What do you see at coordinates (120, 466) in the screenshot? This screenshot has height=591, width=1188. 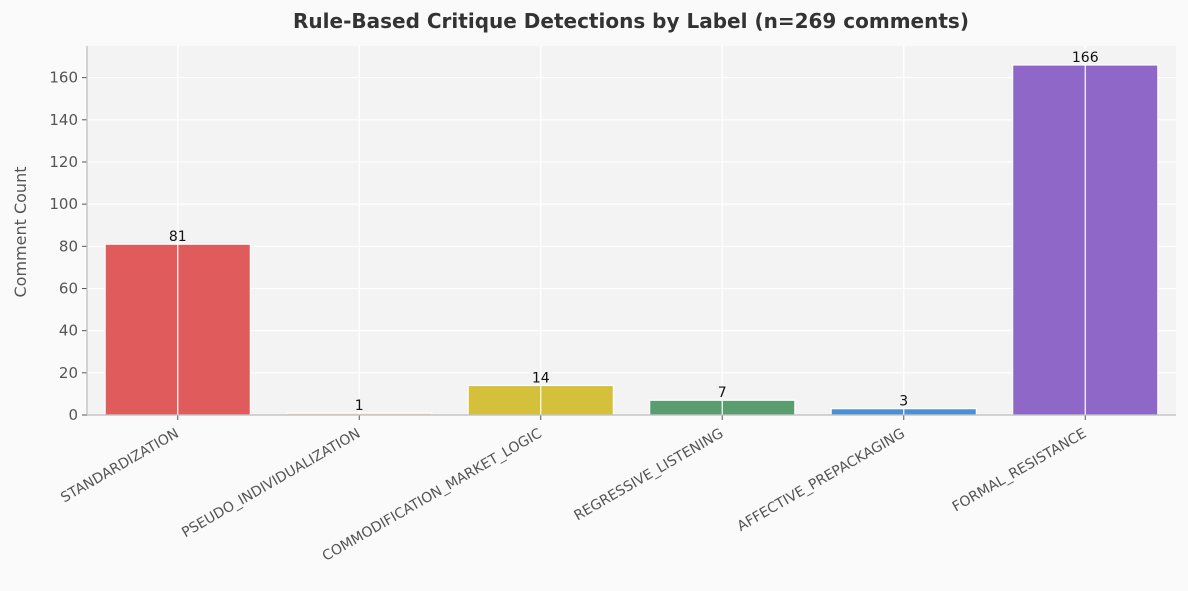 I see `x-tick-label: STANDARDIZATION` at bounding box center [120, 466].